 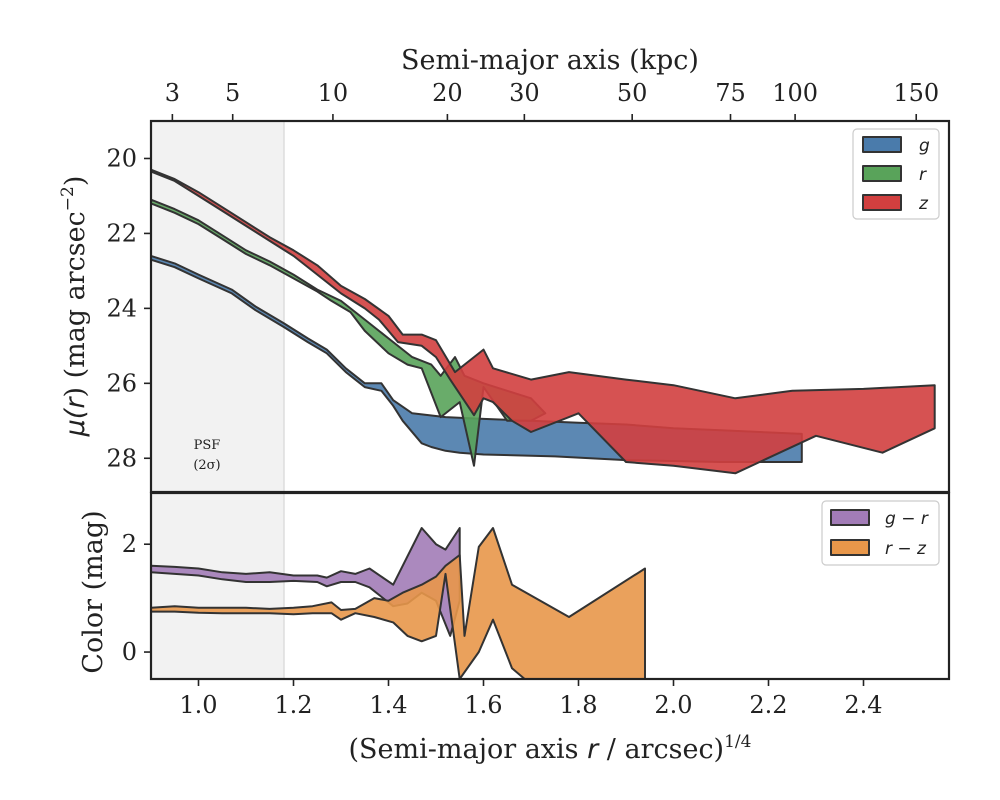 What do you see at coordinates (923, 175) in the screenshot?
I see `legend-label-r: r` at bounding box center [923, 175].